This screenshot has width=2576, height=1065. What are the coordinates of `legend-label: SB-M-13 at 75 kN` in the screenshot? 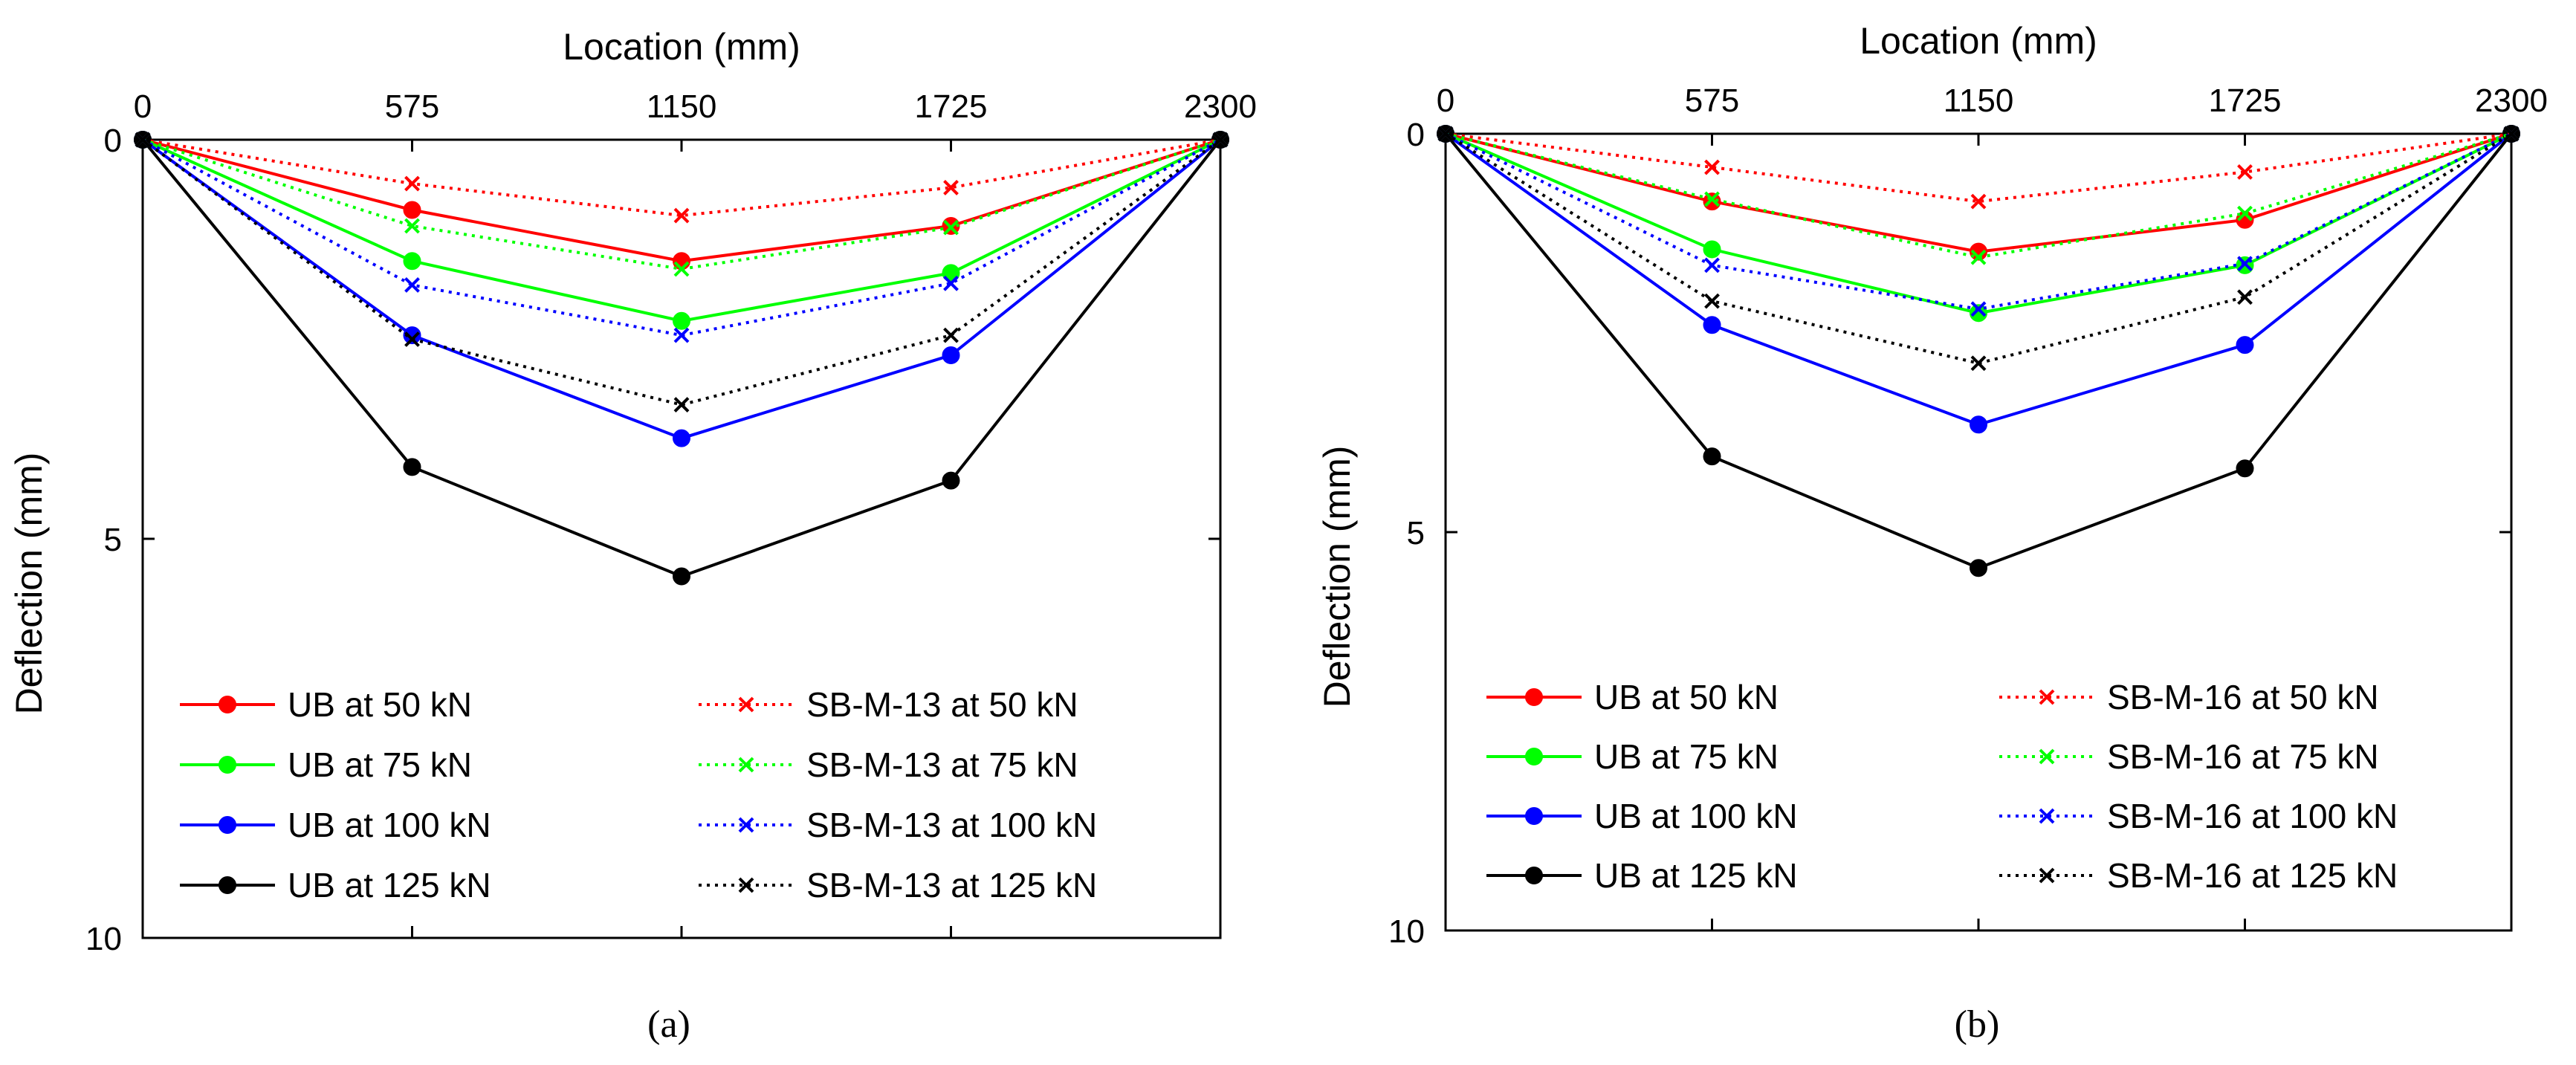 It's located at (942, 765).